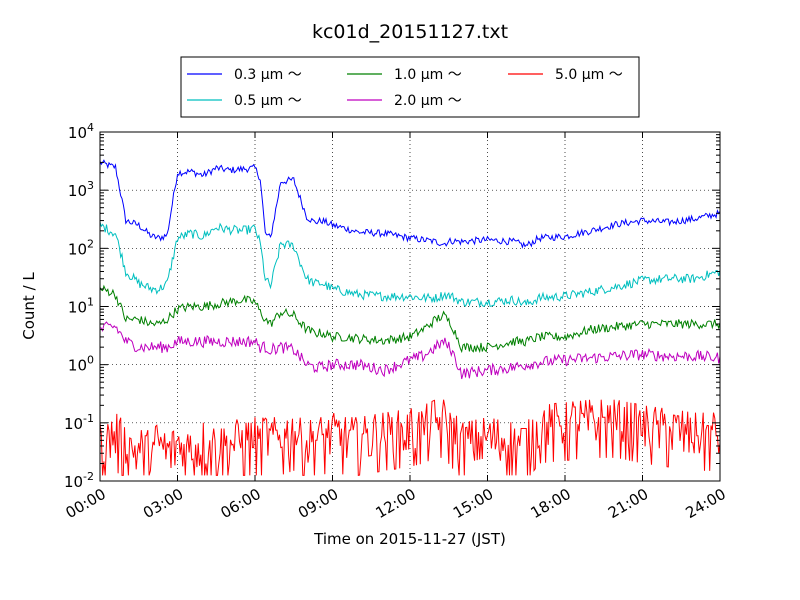 This screenshot has width=800, height=600. What do you see at coordinates (81, 131) in the screenshot?
I see `y-tick-label: 10⁴` at bounding box center [81, 131].